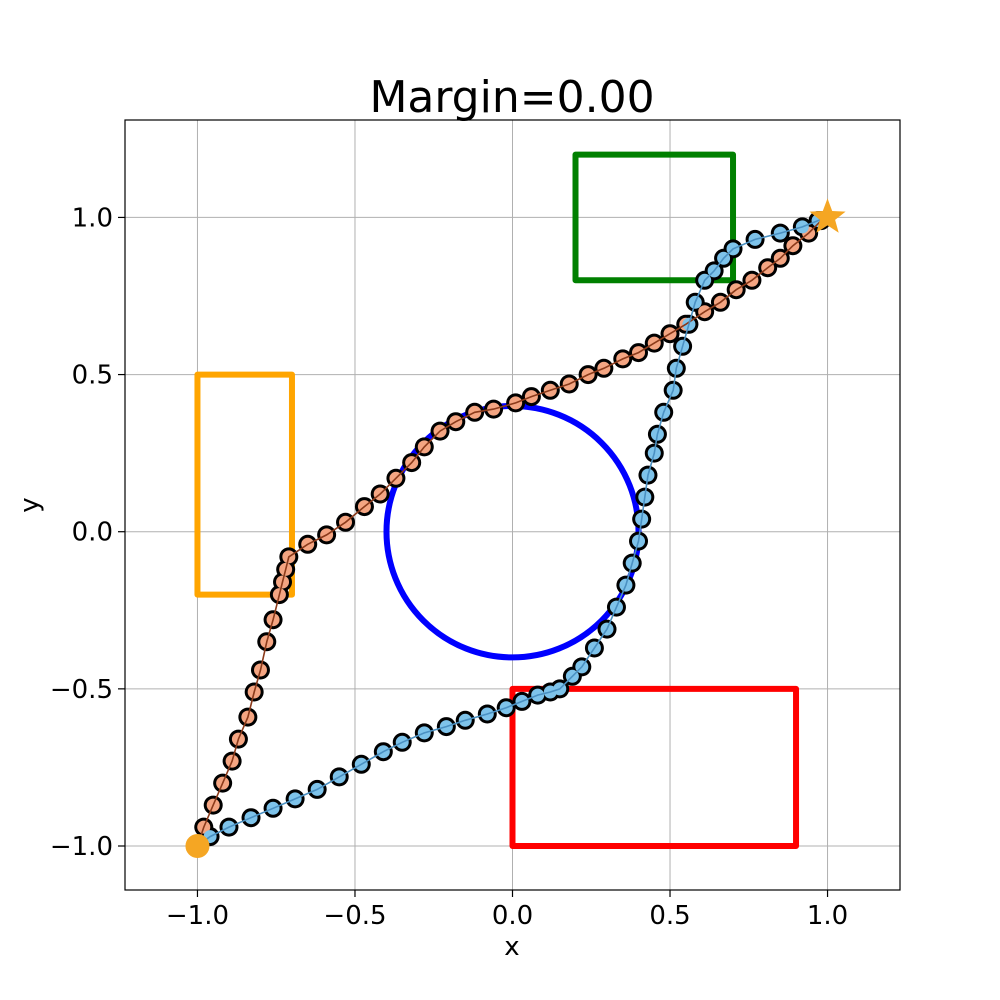 The height and width of the screenshot is (1000, 1000). I want to click on x-tick-label: −1.0, so click(197, 916).